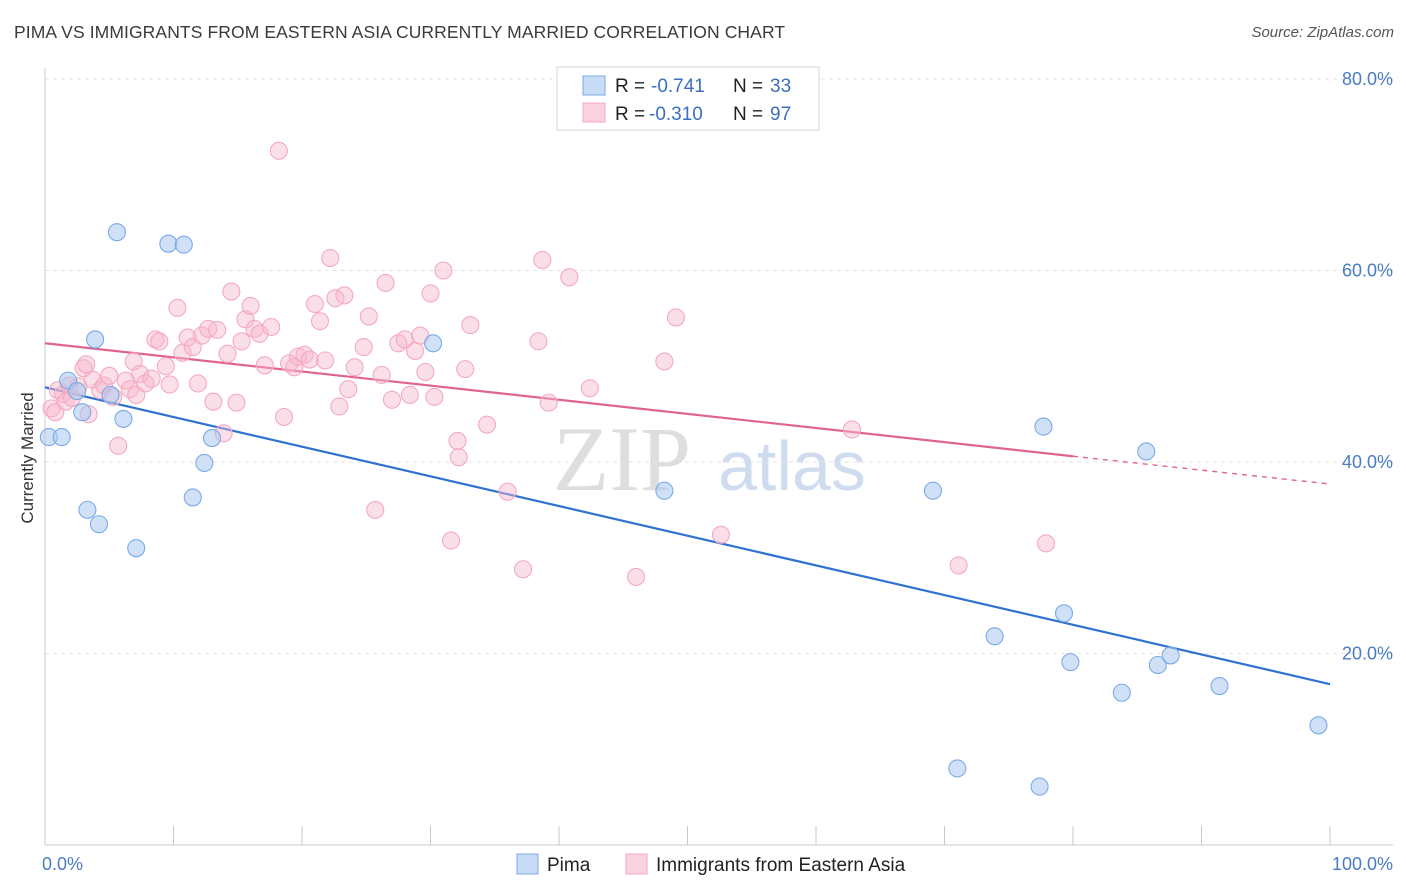  I want to click on y-tick-label: 60.0%, so click(1367, 271).